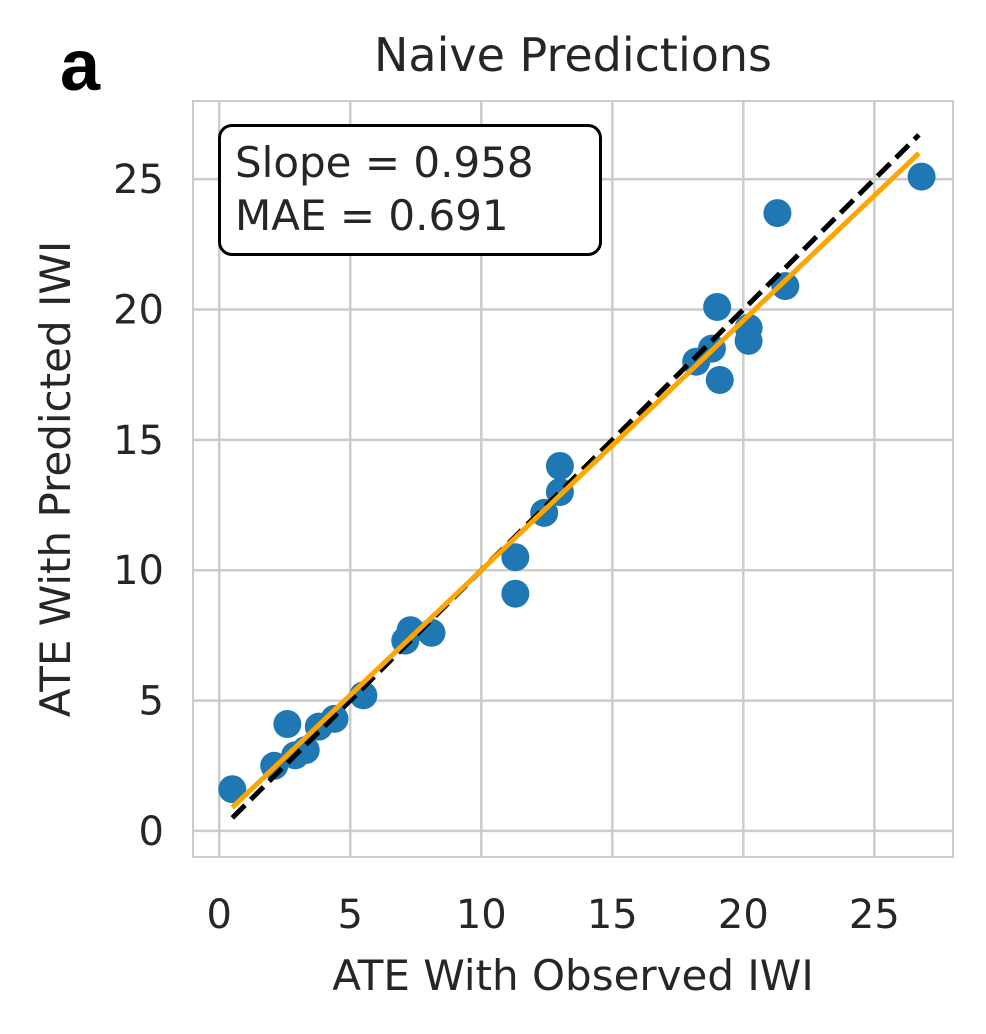  Describe the element at coordinates (612, 915) in the screenshot. I see `x-tick-label: 15` at that location.